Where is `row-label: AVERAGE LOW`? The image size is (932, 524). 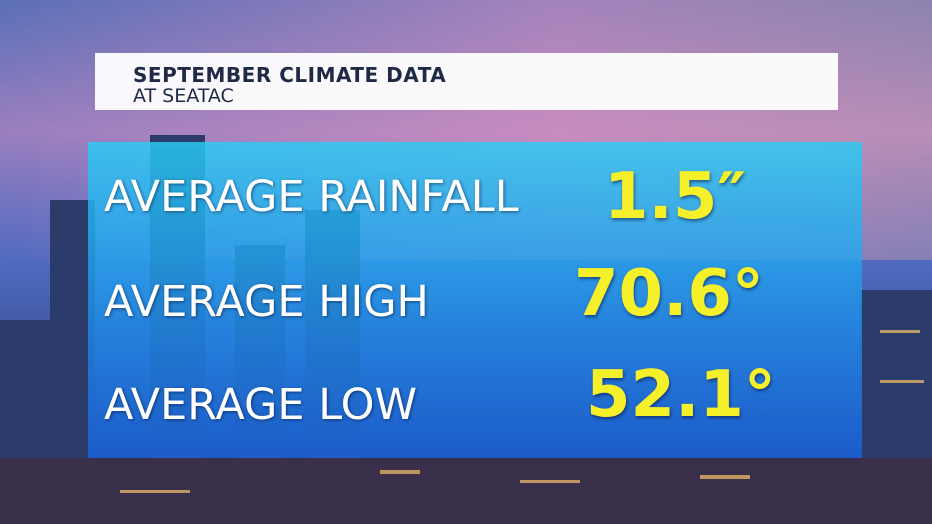
row-label: AVERAGE LOW is located at coordinates (260, 405).